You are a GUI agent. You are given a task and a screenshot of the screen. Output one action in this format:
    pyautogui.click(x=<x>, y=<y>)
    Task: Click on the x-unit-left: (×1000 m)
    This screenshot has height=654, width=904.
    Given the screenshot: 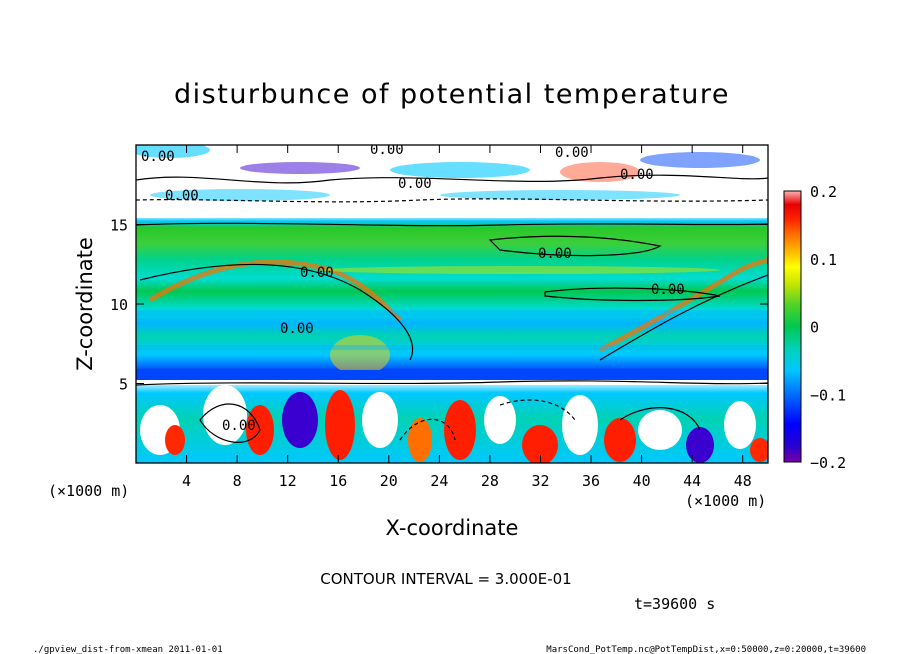 What is the action you would take?
    pyautogui.click(x=88, y=491)
    